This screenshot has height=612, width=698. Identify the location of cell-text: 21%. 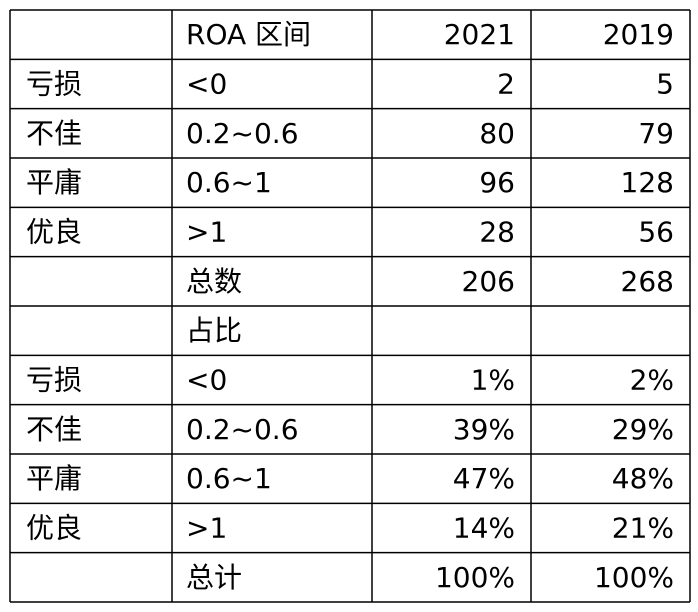
(643, 528).